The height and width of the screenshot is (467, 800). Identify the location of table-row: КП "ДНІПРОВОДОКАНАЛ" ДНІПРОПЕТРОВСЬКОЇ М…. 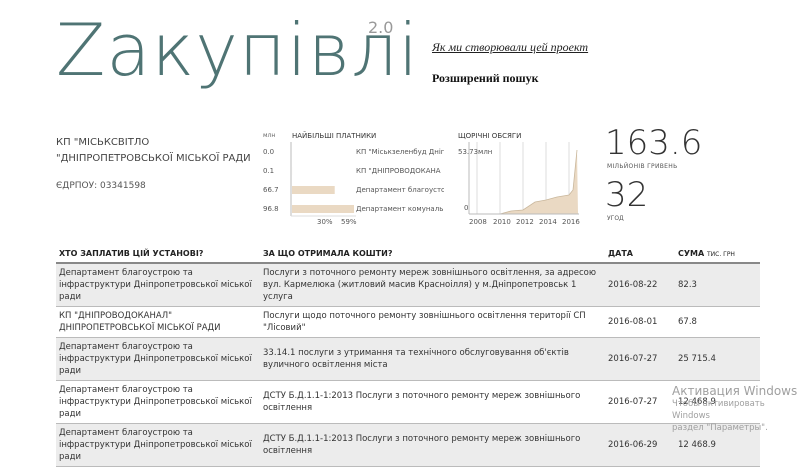
(408, 322).